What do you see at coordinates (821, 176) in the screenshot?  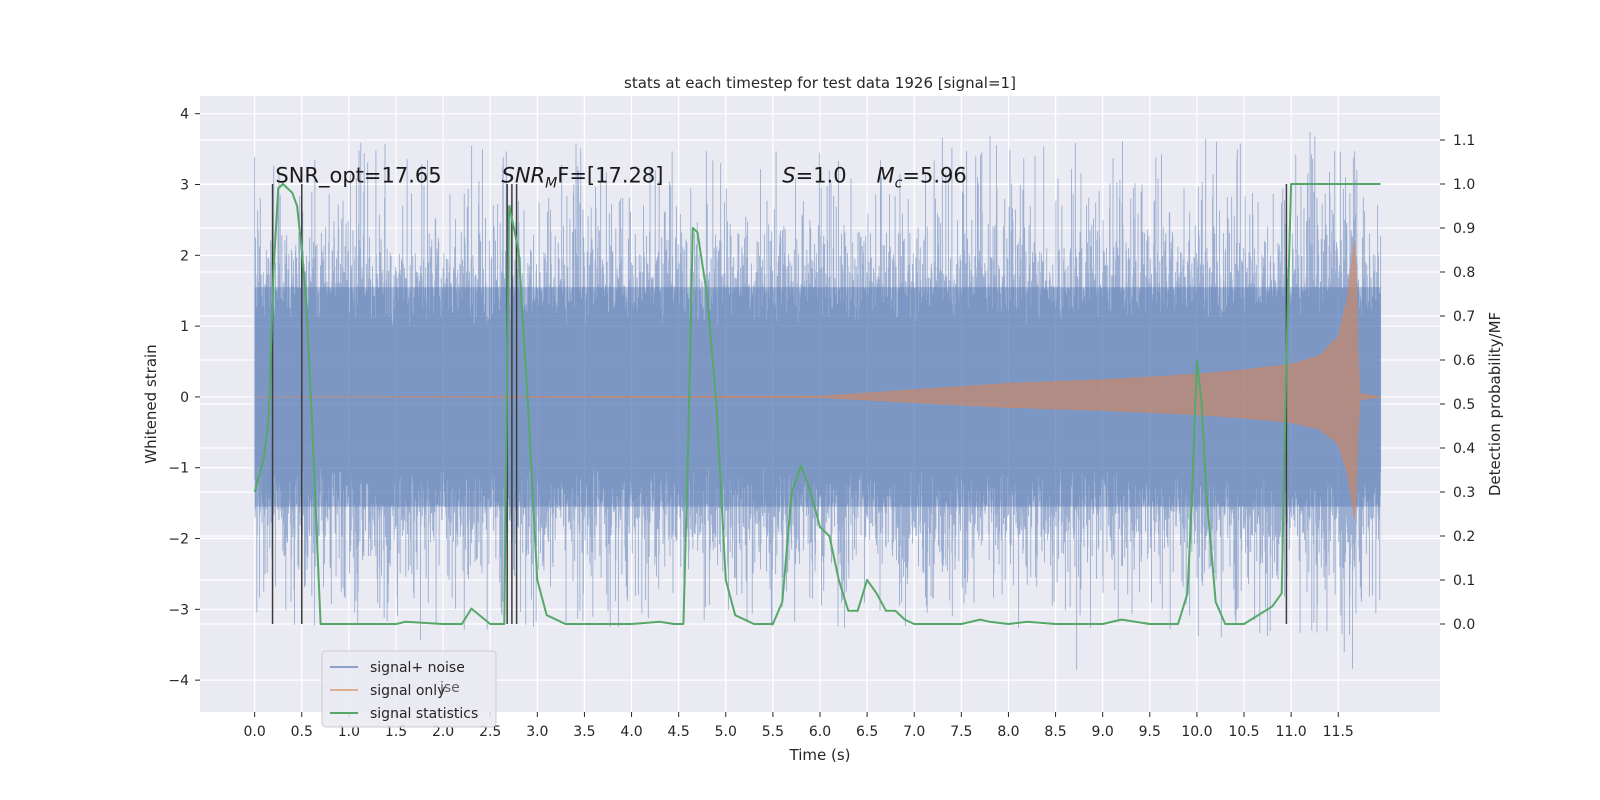 I see `annotation-2-rest: =1.0` at bounding box center [821, 176].